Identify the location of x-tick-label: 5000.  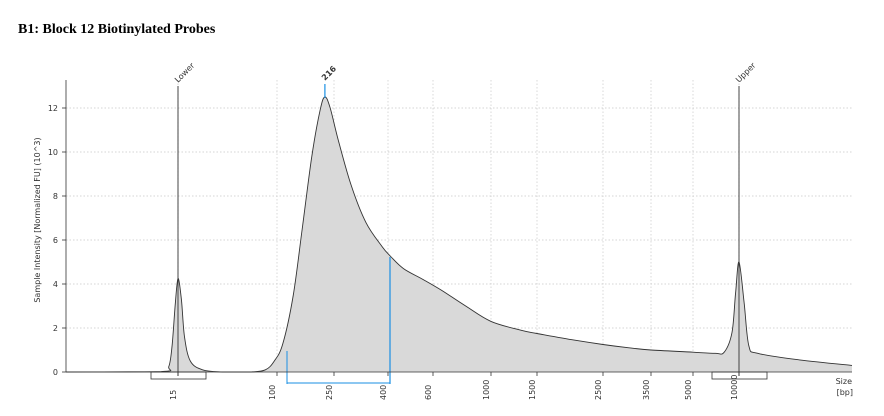
(688, 390).